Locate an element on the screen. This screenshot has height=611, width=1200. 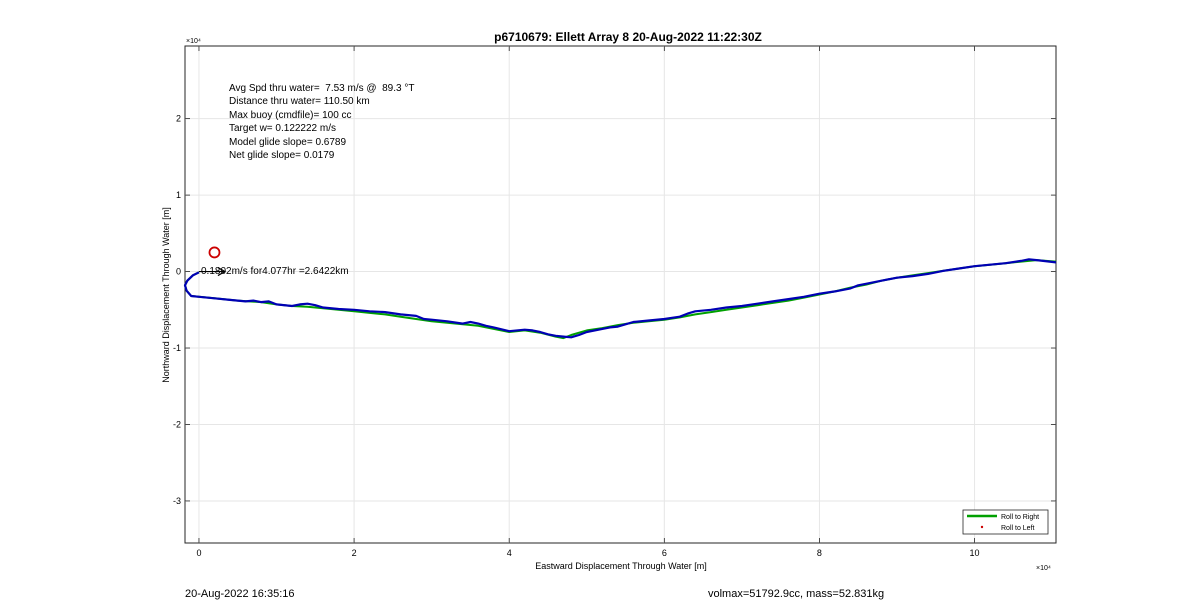
annotation-avg-speed: Avg Spd thru water= 7.53 m/s @ 89.3 °T is located at coordinates (321, 88).